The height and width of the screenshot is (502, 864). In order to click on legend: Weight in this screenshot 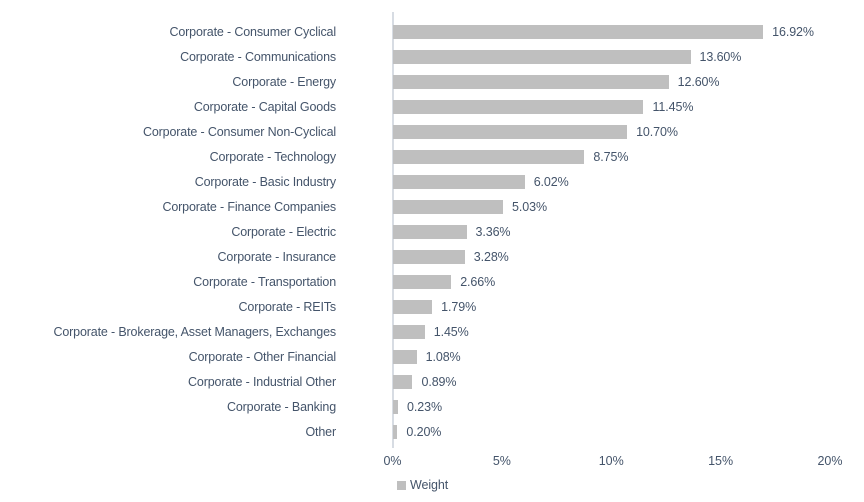, I will do `click(422, 485)`.